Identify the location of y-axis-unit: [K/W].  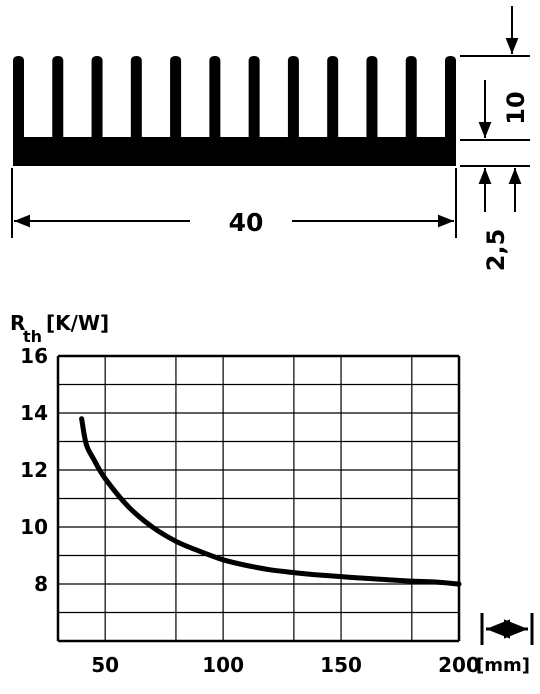
(77, 323).